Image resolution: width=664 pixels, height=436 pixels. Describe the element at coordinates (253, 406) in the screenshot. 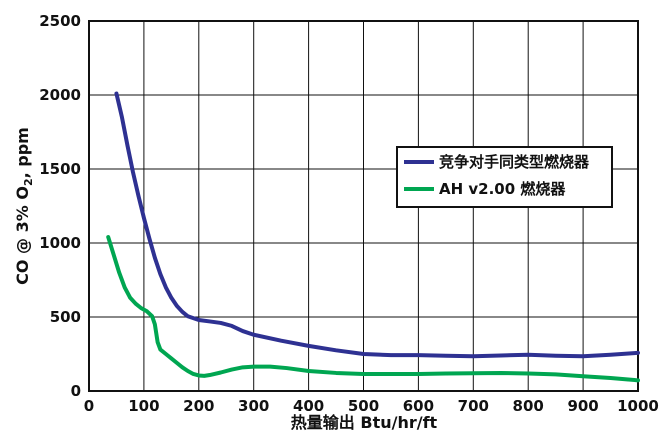

I see `x-tick-label-3: 300` at that location.